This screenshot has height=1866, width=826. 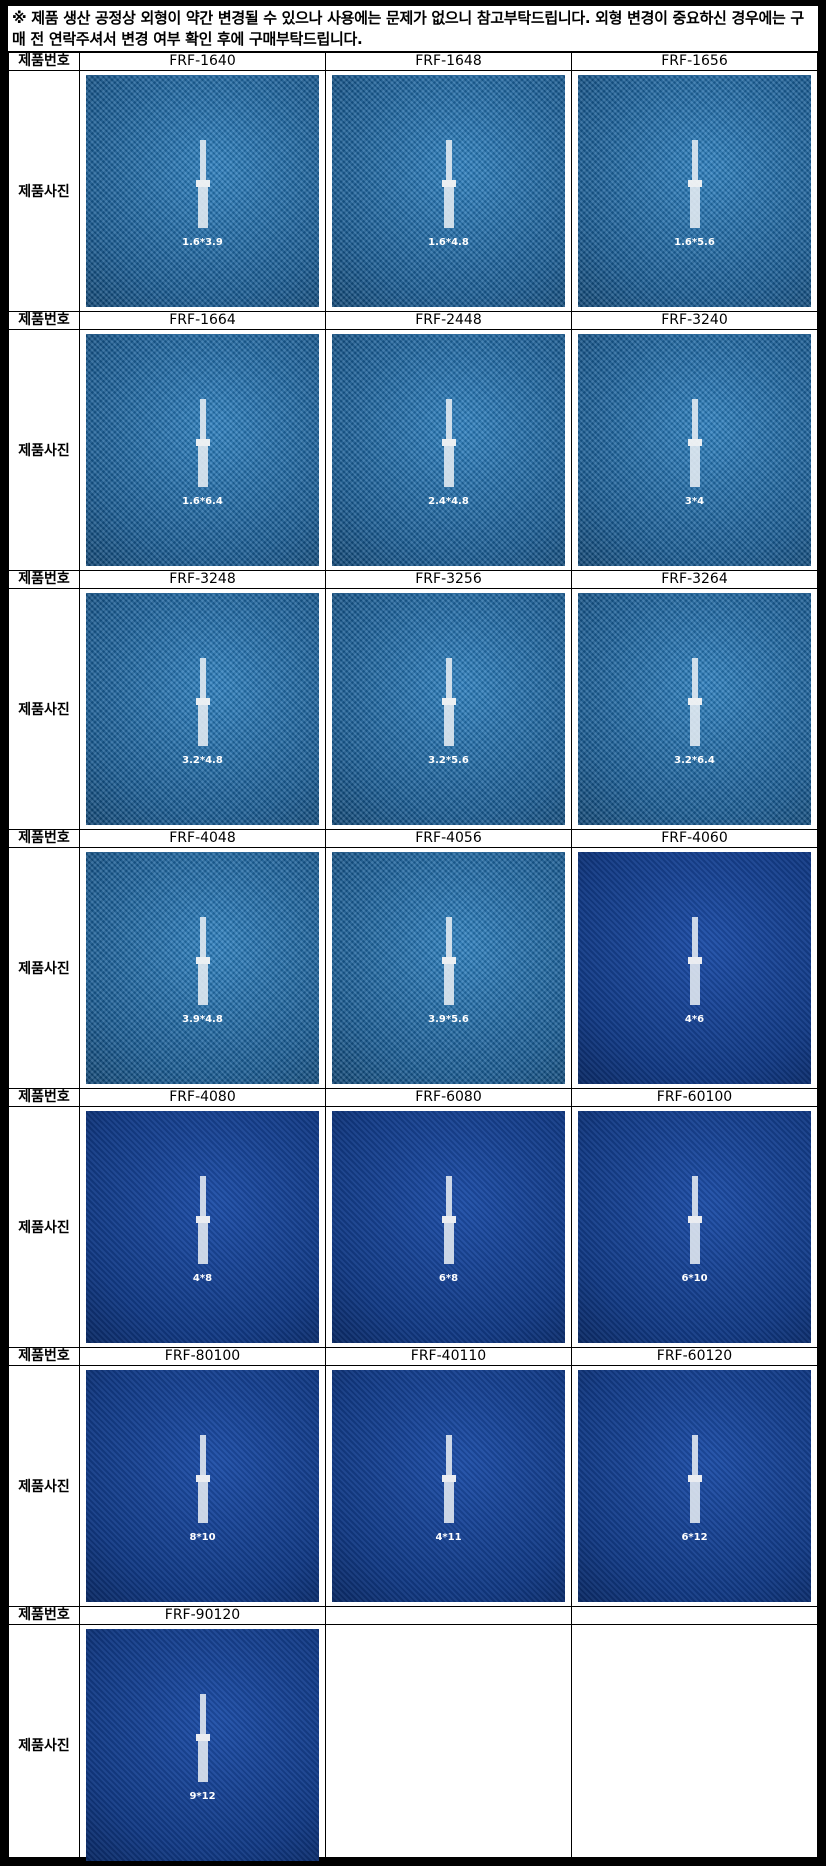 What do you see at coordinates (448, 243) in the screenshot?
I see `photo-caption: 1.6*4.8` at bounding box center [448, 243].